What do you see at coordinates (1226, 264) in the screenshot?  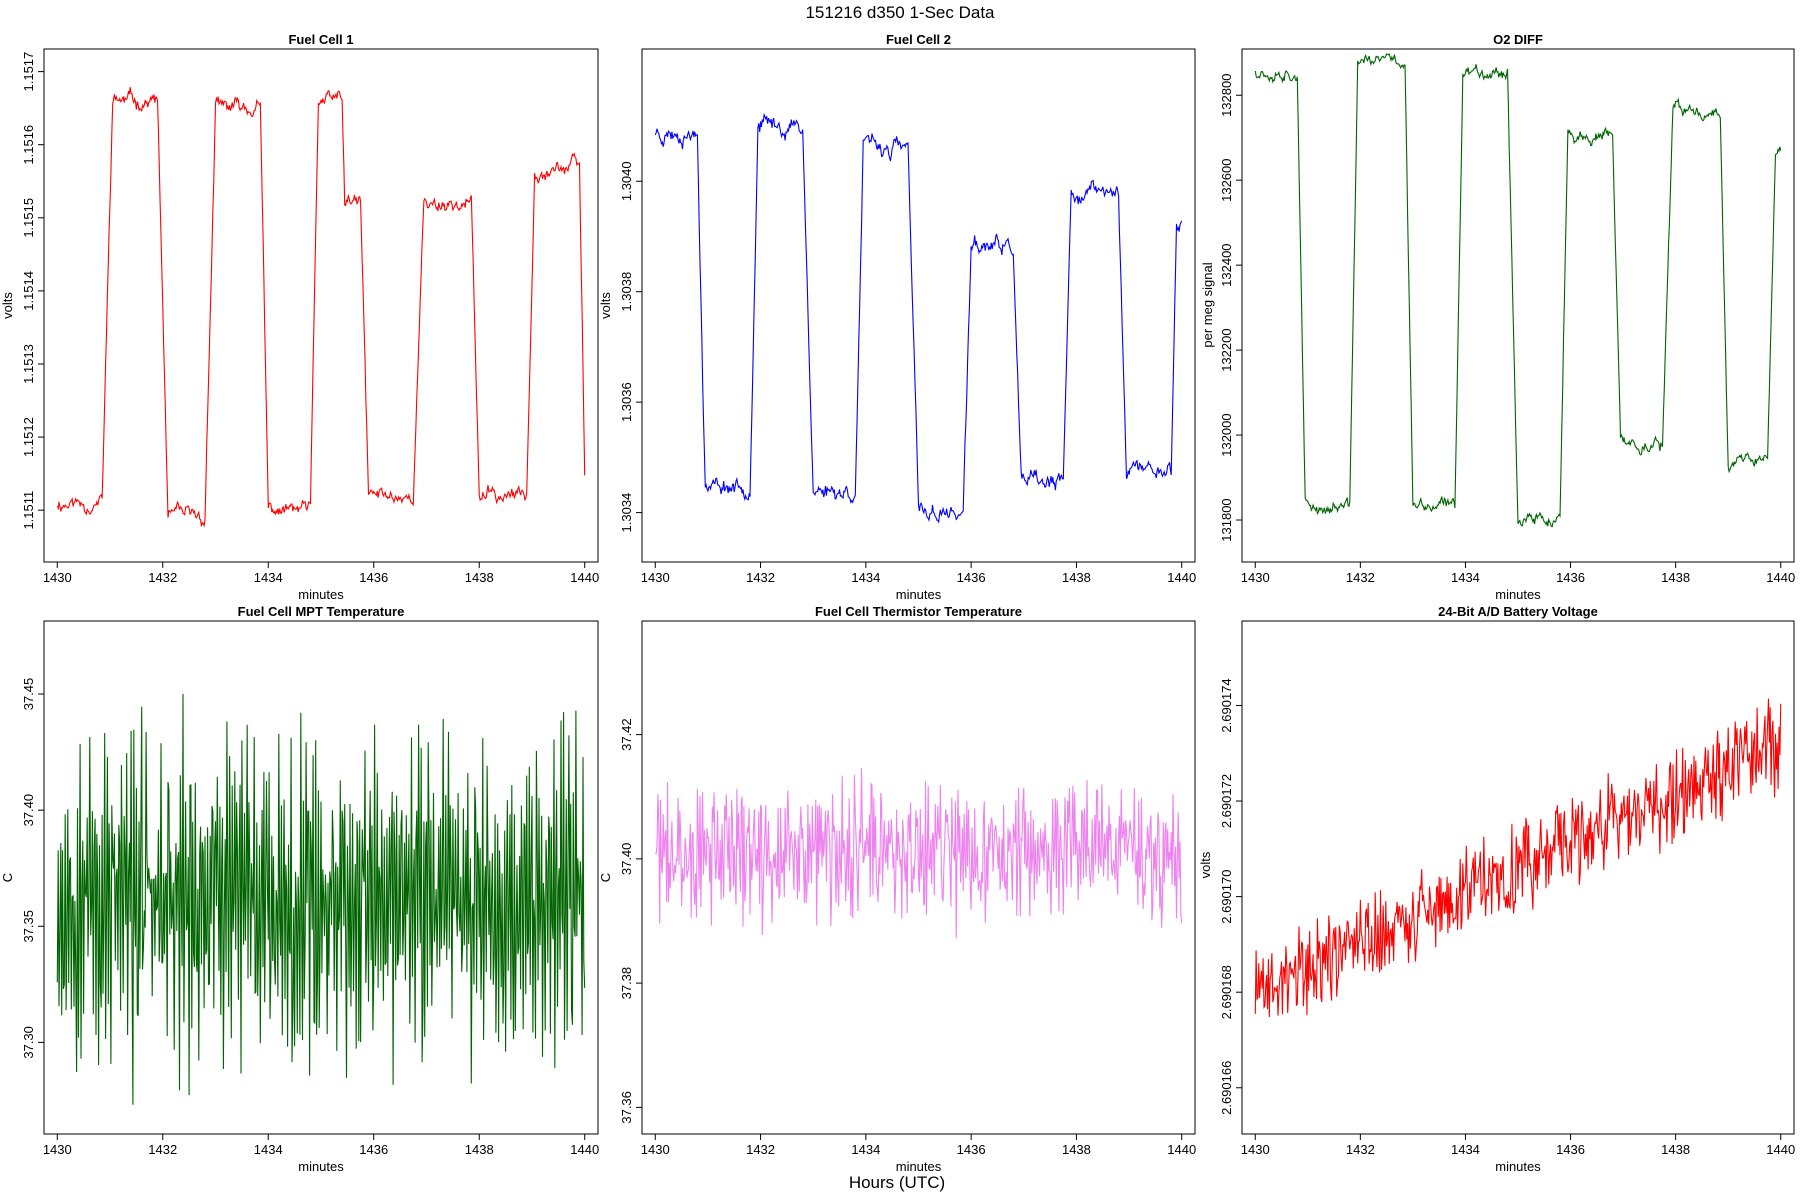 I see `y-tick-label: 132400` at bounding box center [1226, 264].